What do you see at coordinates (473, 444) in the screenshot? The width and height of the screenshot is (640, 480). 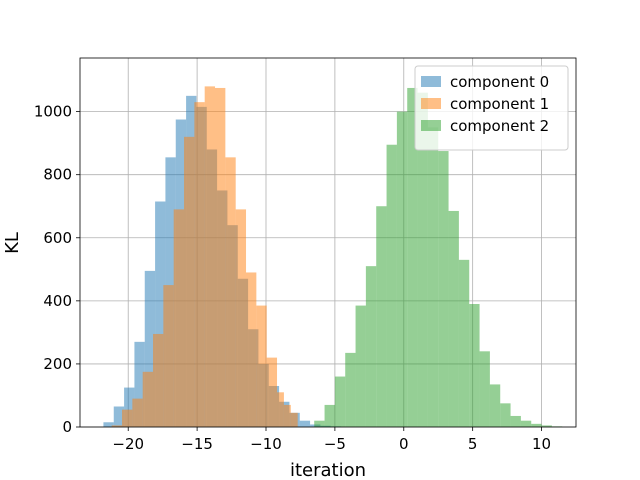 I see `x-tick-label: 5` at bounding box center [473, 444].